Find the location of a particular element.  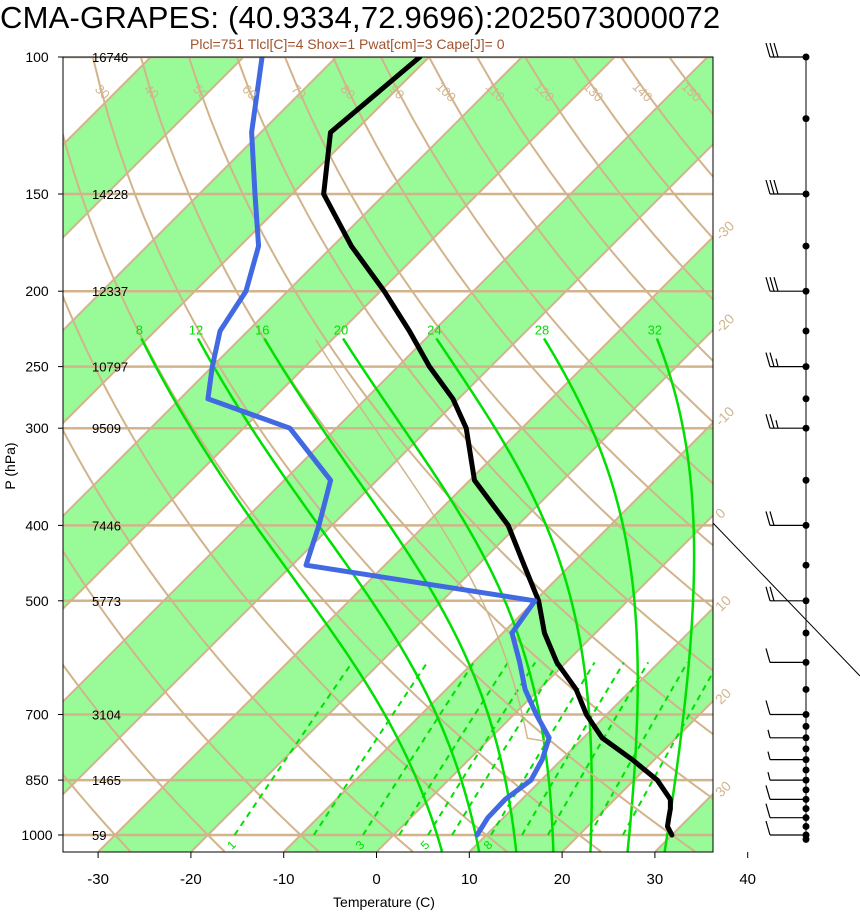

pressure-tick-label: 150 is located at coordinates (37, 194).